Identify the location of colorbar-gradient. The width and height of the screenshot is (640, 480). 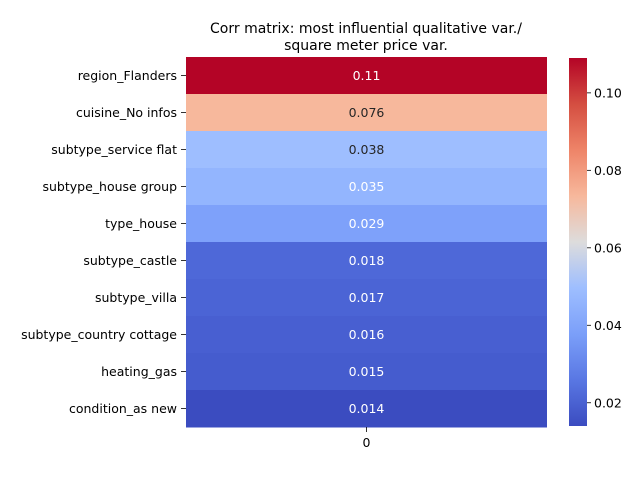
(578, 242).